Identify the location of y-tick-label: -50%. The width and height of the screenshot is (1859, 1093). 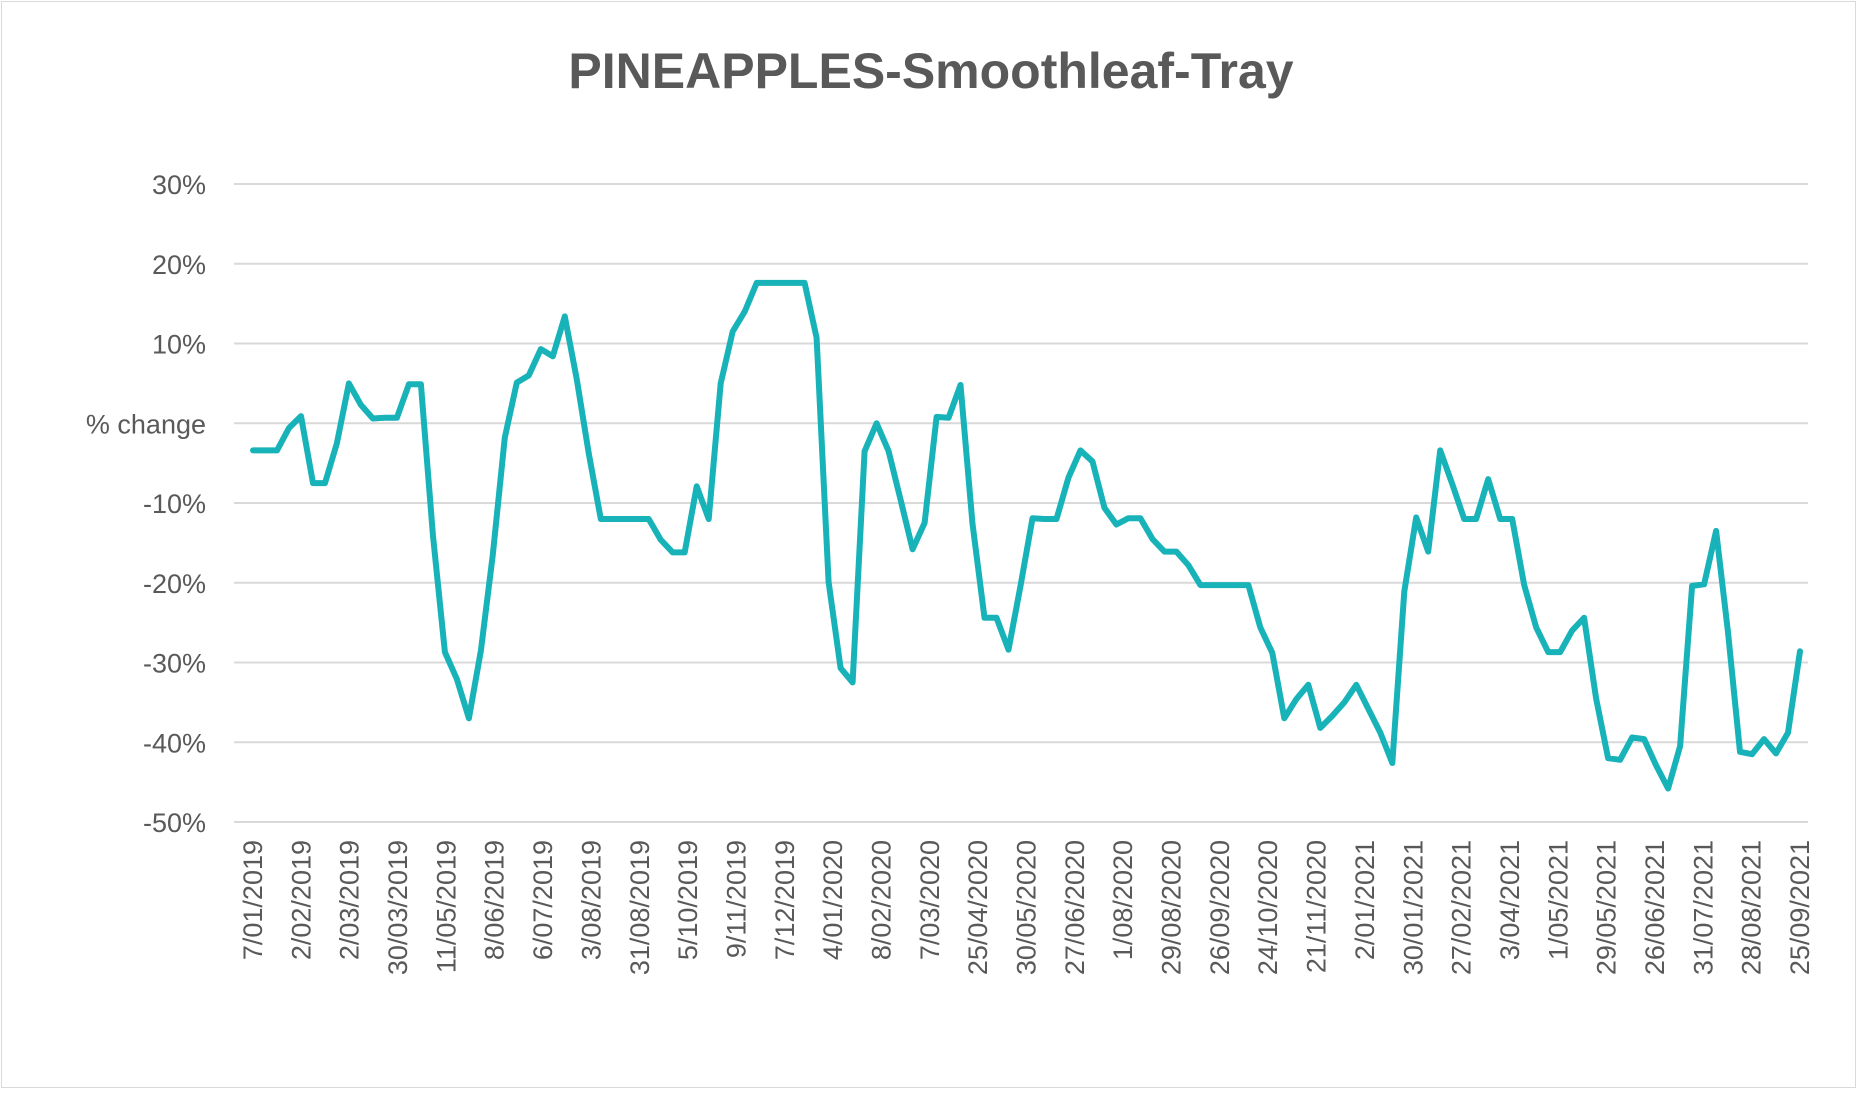
(174, 823).